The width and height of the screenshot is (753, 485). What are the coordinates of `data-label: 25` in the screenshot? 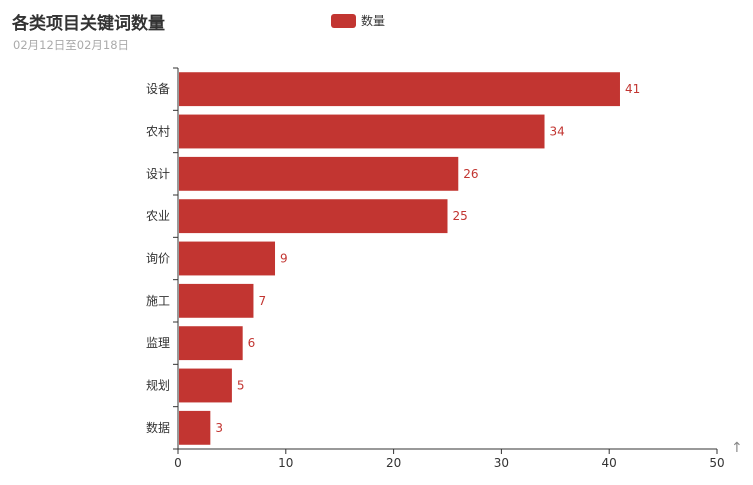 It's located at (460, 216).